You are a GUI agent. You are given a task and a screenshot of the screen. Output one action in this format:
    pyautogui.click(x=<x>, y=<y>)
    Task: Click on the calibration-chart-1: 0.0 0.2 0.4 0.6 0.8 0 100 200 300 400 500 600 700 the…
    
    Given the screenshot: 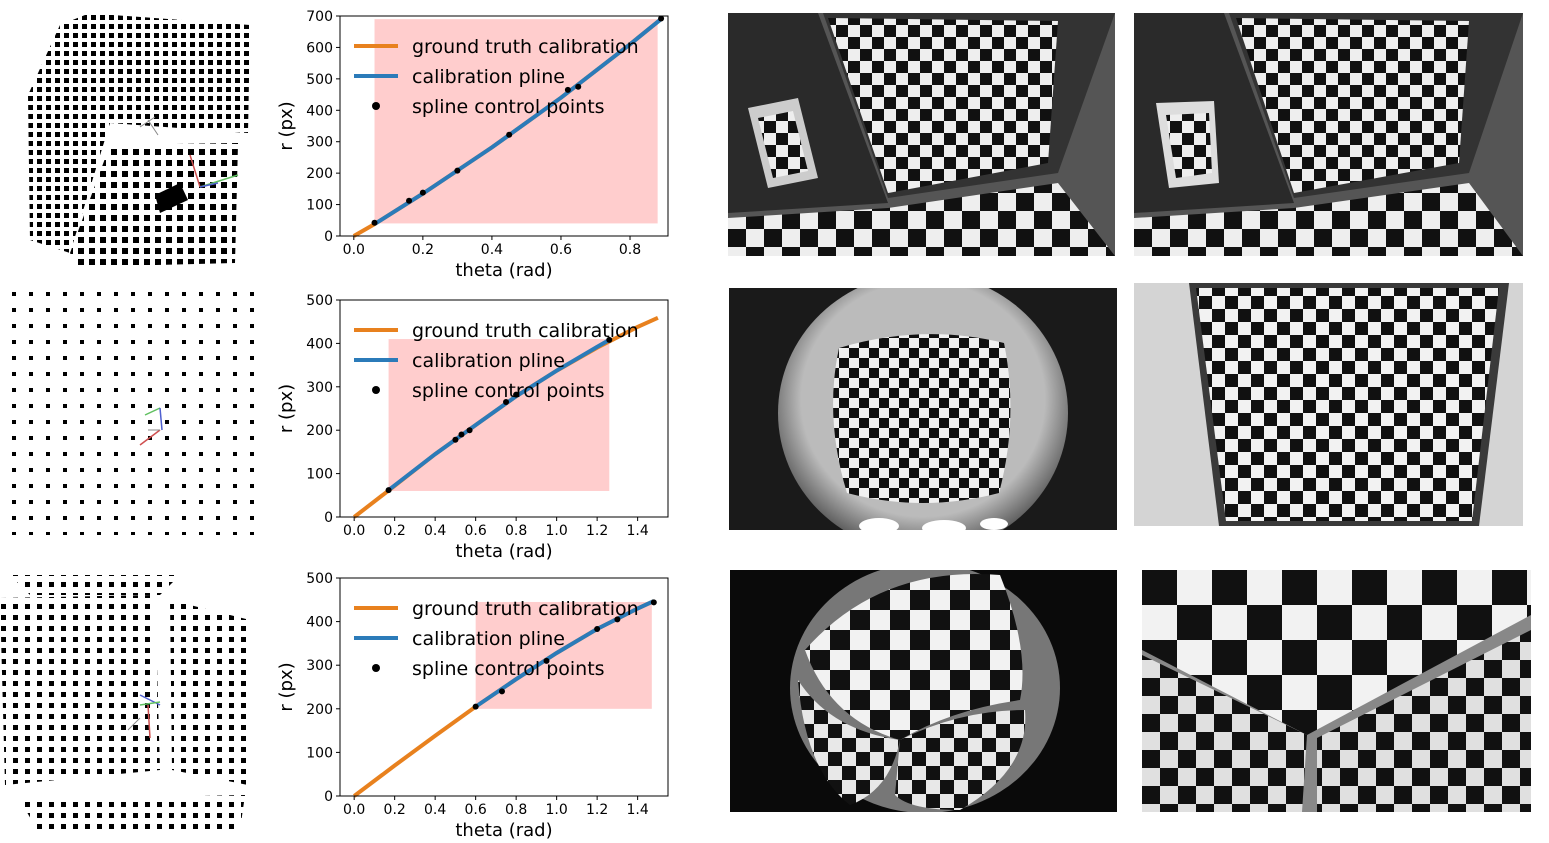 What is the action you would take?
    pyautogui.click(x=472, y=145)
    